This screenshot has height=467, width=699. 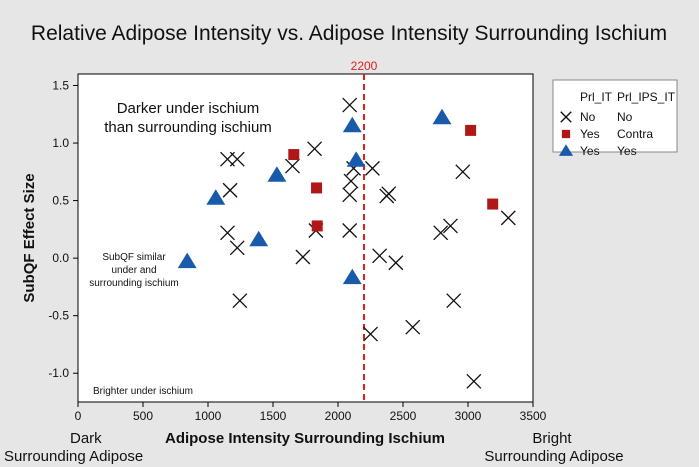 What do you see at coordinates (58, 373) in the screenshot?
I see `y-tick-label: -1.0` at bounding box center [58, 373].